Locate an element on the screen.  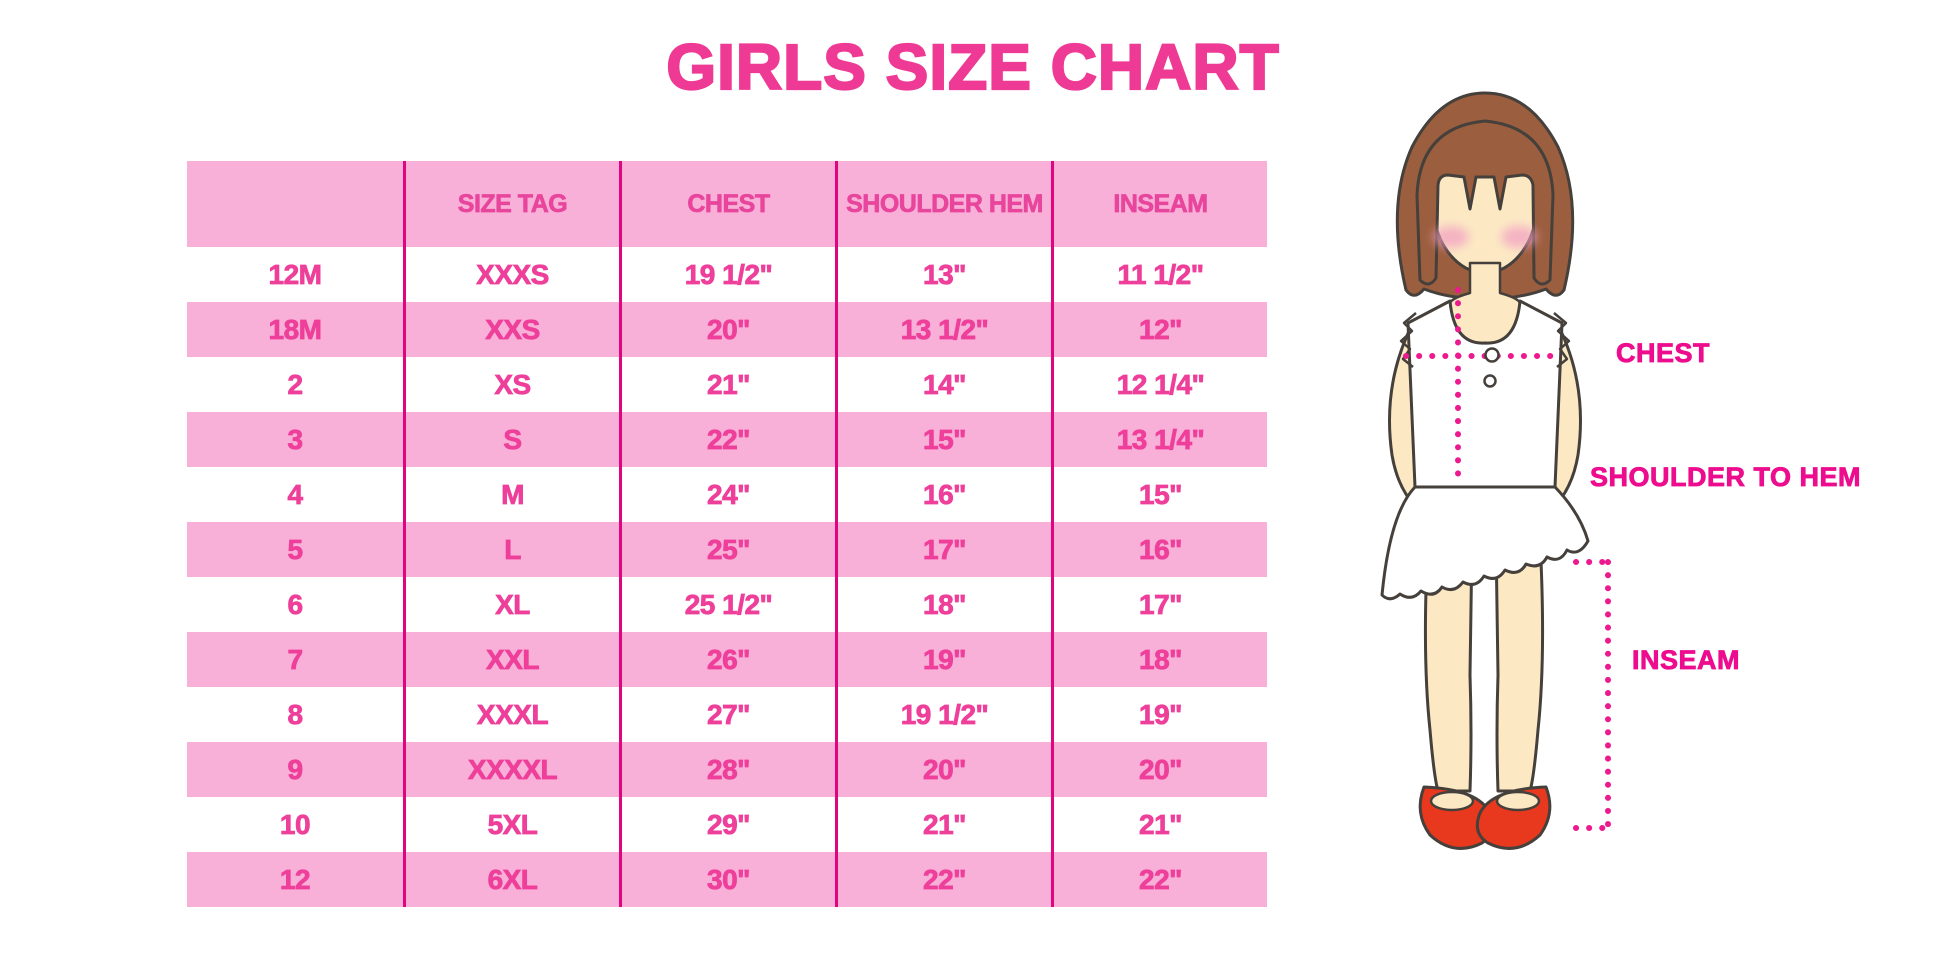
row-size-label: 3 is located at coordinates (295, 439).